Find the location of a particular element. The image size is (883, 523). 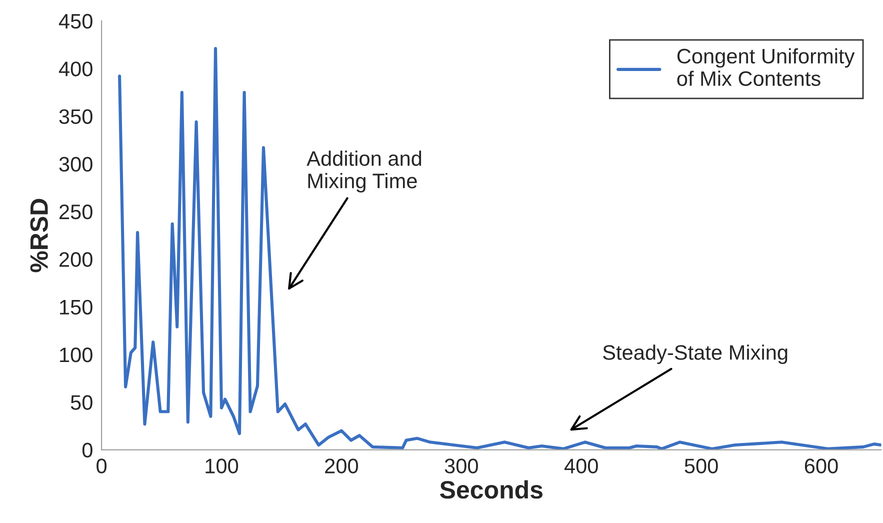

annotation: Steady-State Mixing is located at coordinates (695, 354).